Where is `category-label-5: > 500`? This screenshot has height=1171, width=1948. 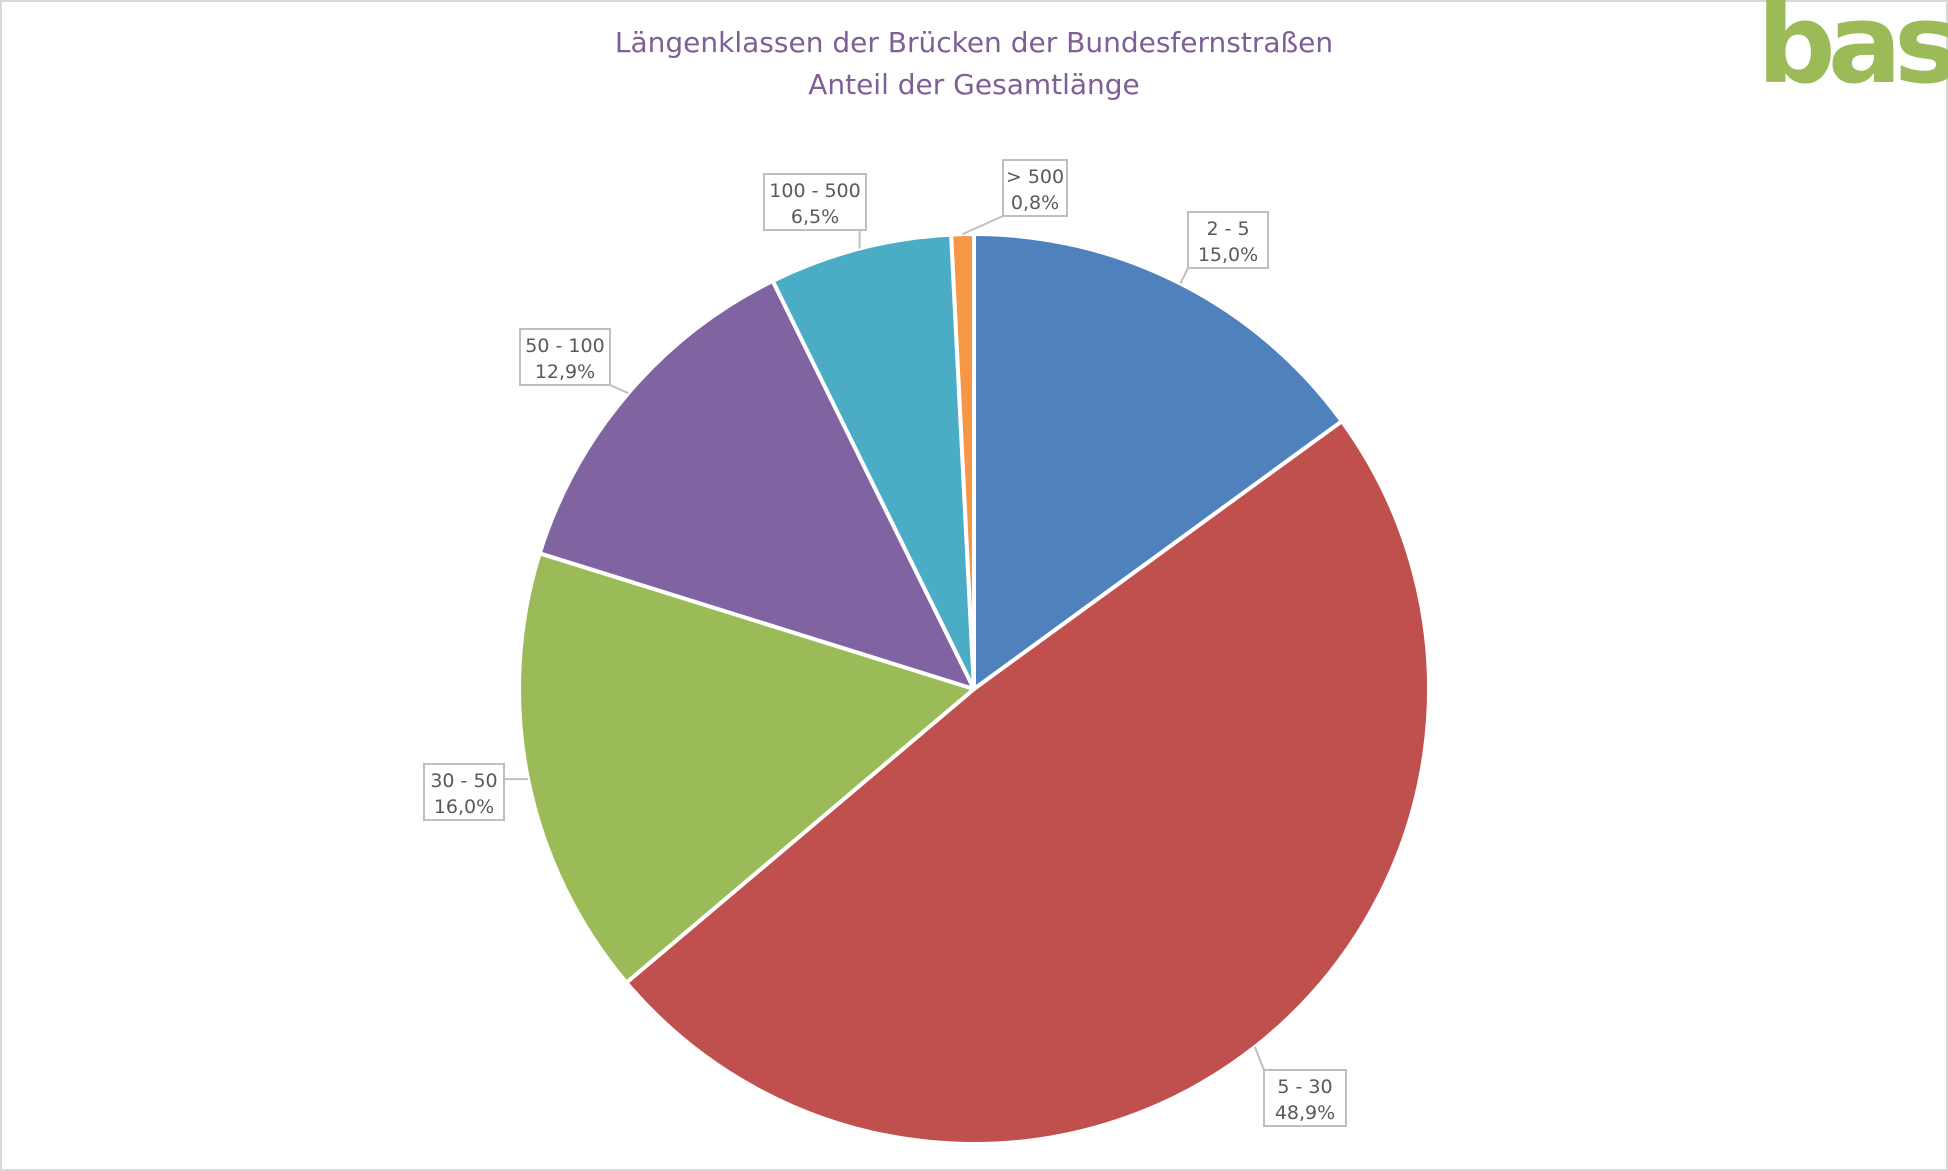 category-label-5: > 500 is located at coordinates (1035, 177).